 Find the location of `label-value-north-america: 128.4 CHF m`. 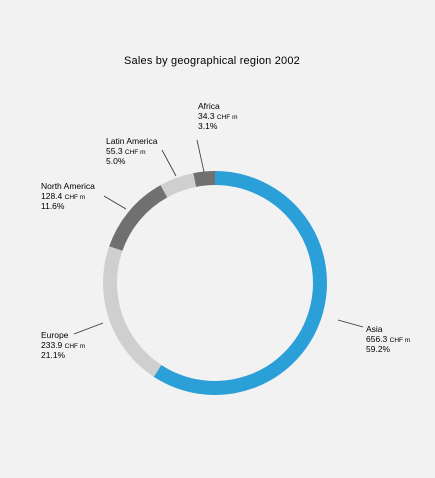

label-value-north-america: 128.4 CHF m is located at coordinates (63, 196).